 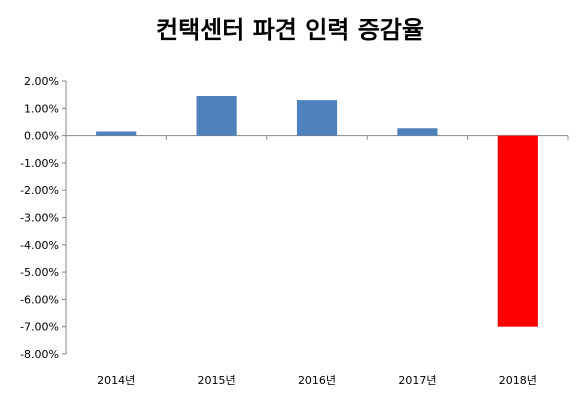 What do you see at coordinates (39, 245) in the screenshot?
I see `y-tick-label: -4.00%` at bounding box center [39, 245].